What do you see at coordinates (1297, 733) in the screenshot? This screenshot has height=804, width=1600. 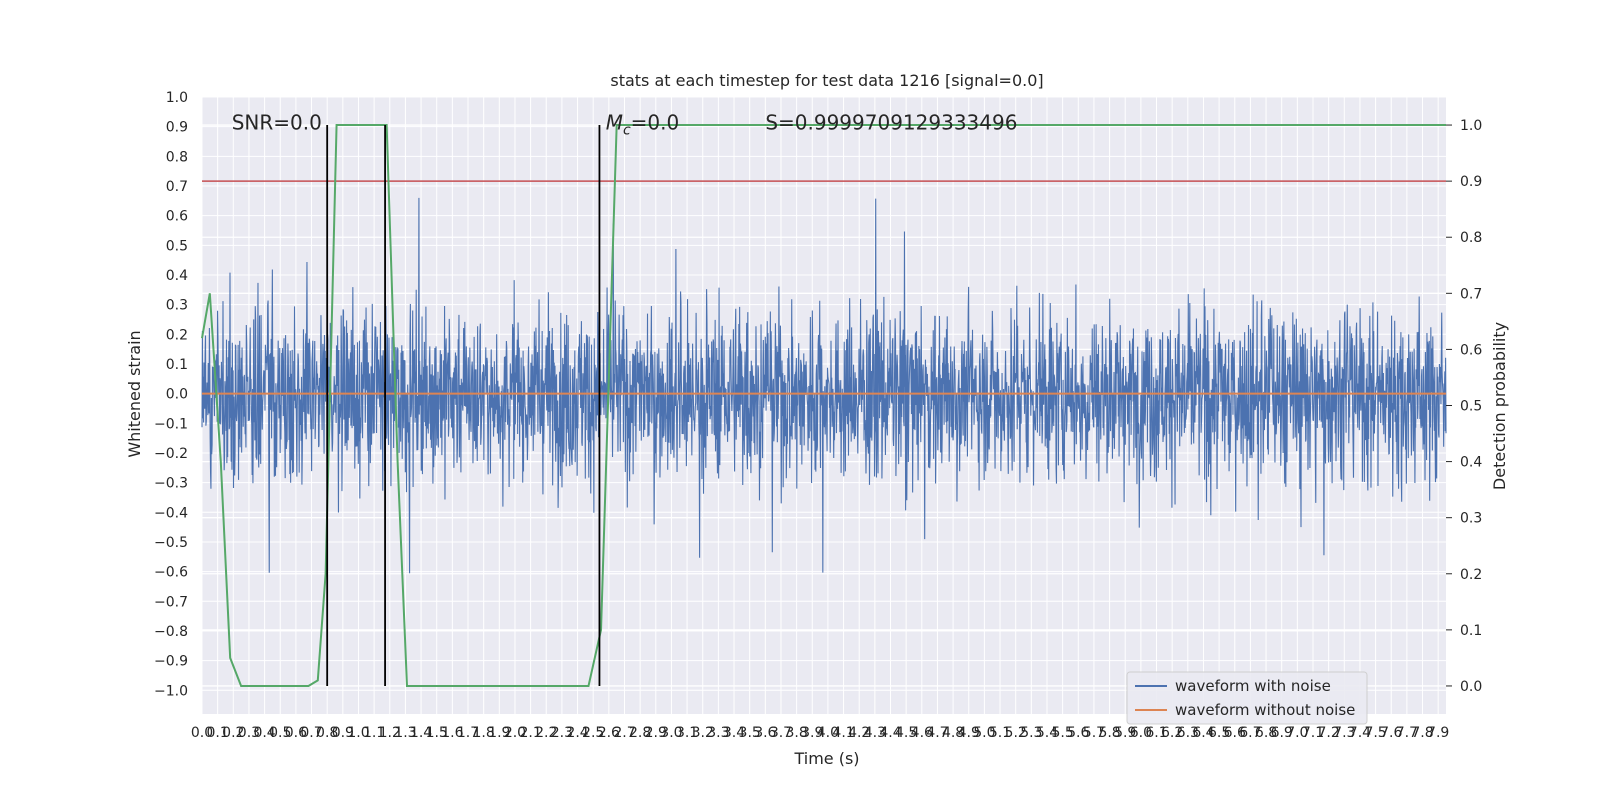 I see `x-tick-label: 7.0` at bounding box center [1297, 733].